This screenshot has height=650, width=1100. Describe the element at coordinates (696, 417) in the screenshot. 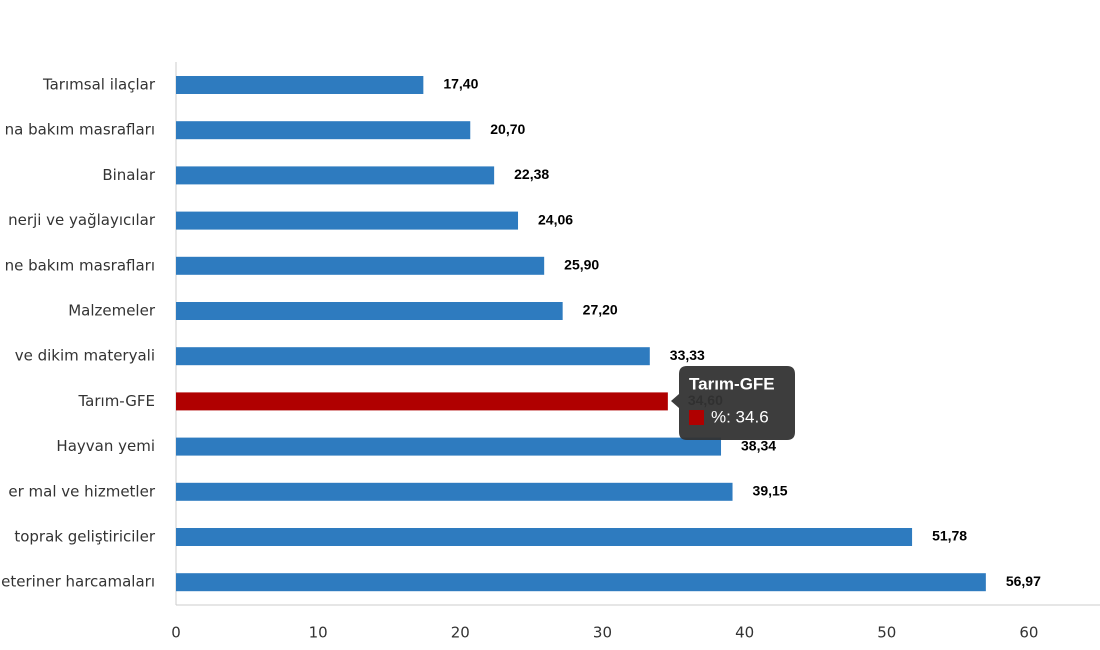

I see `tooltip-swatch` at that location.